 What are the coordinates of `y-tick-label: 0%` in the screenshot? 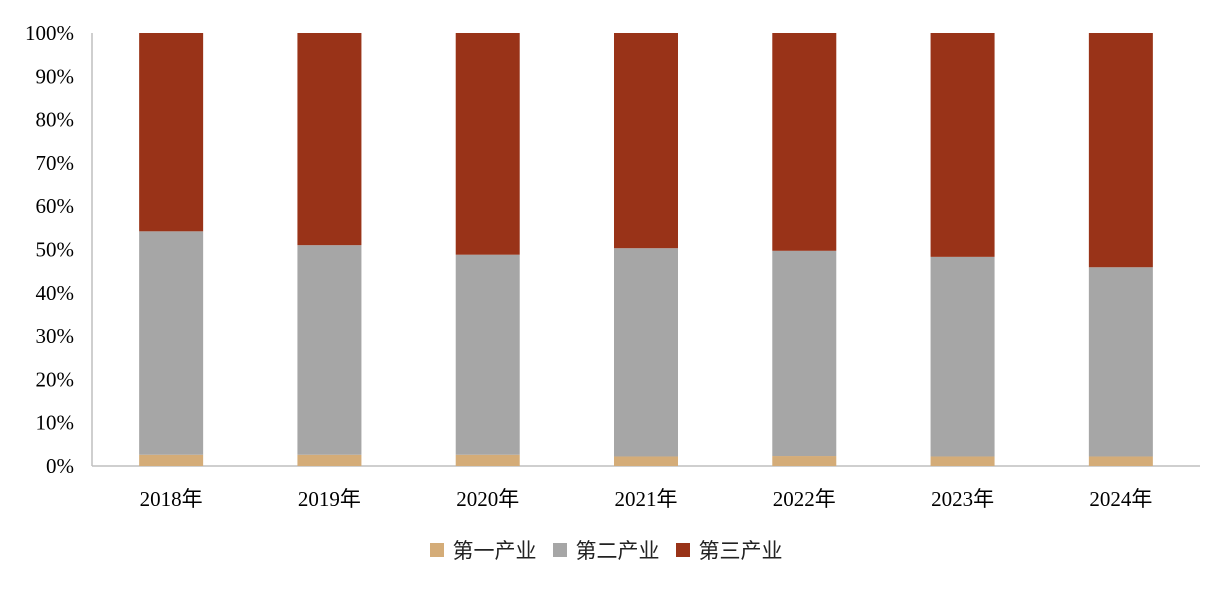 It's located at (60, 466).